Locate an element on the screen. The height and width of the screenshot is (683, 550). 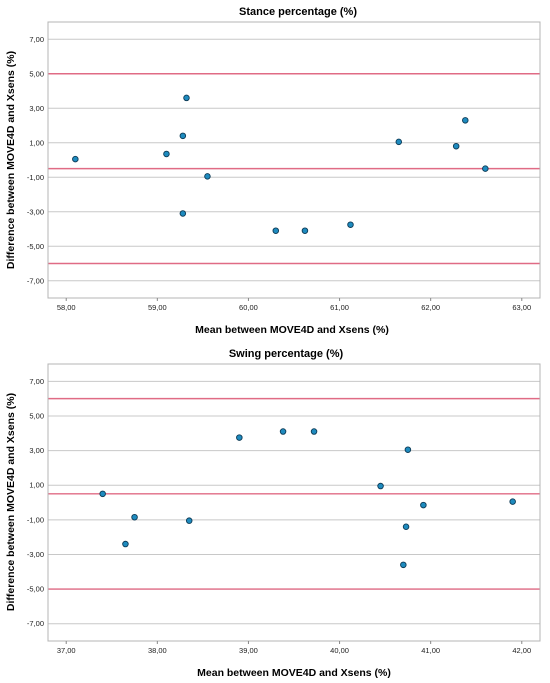
x-tick-label: 59,00 is located at coordinates (157, 307).